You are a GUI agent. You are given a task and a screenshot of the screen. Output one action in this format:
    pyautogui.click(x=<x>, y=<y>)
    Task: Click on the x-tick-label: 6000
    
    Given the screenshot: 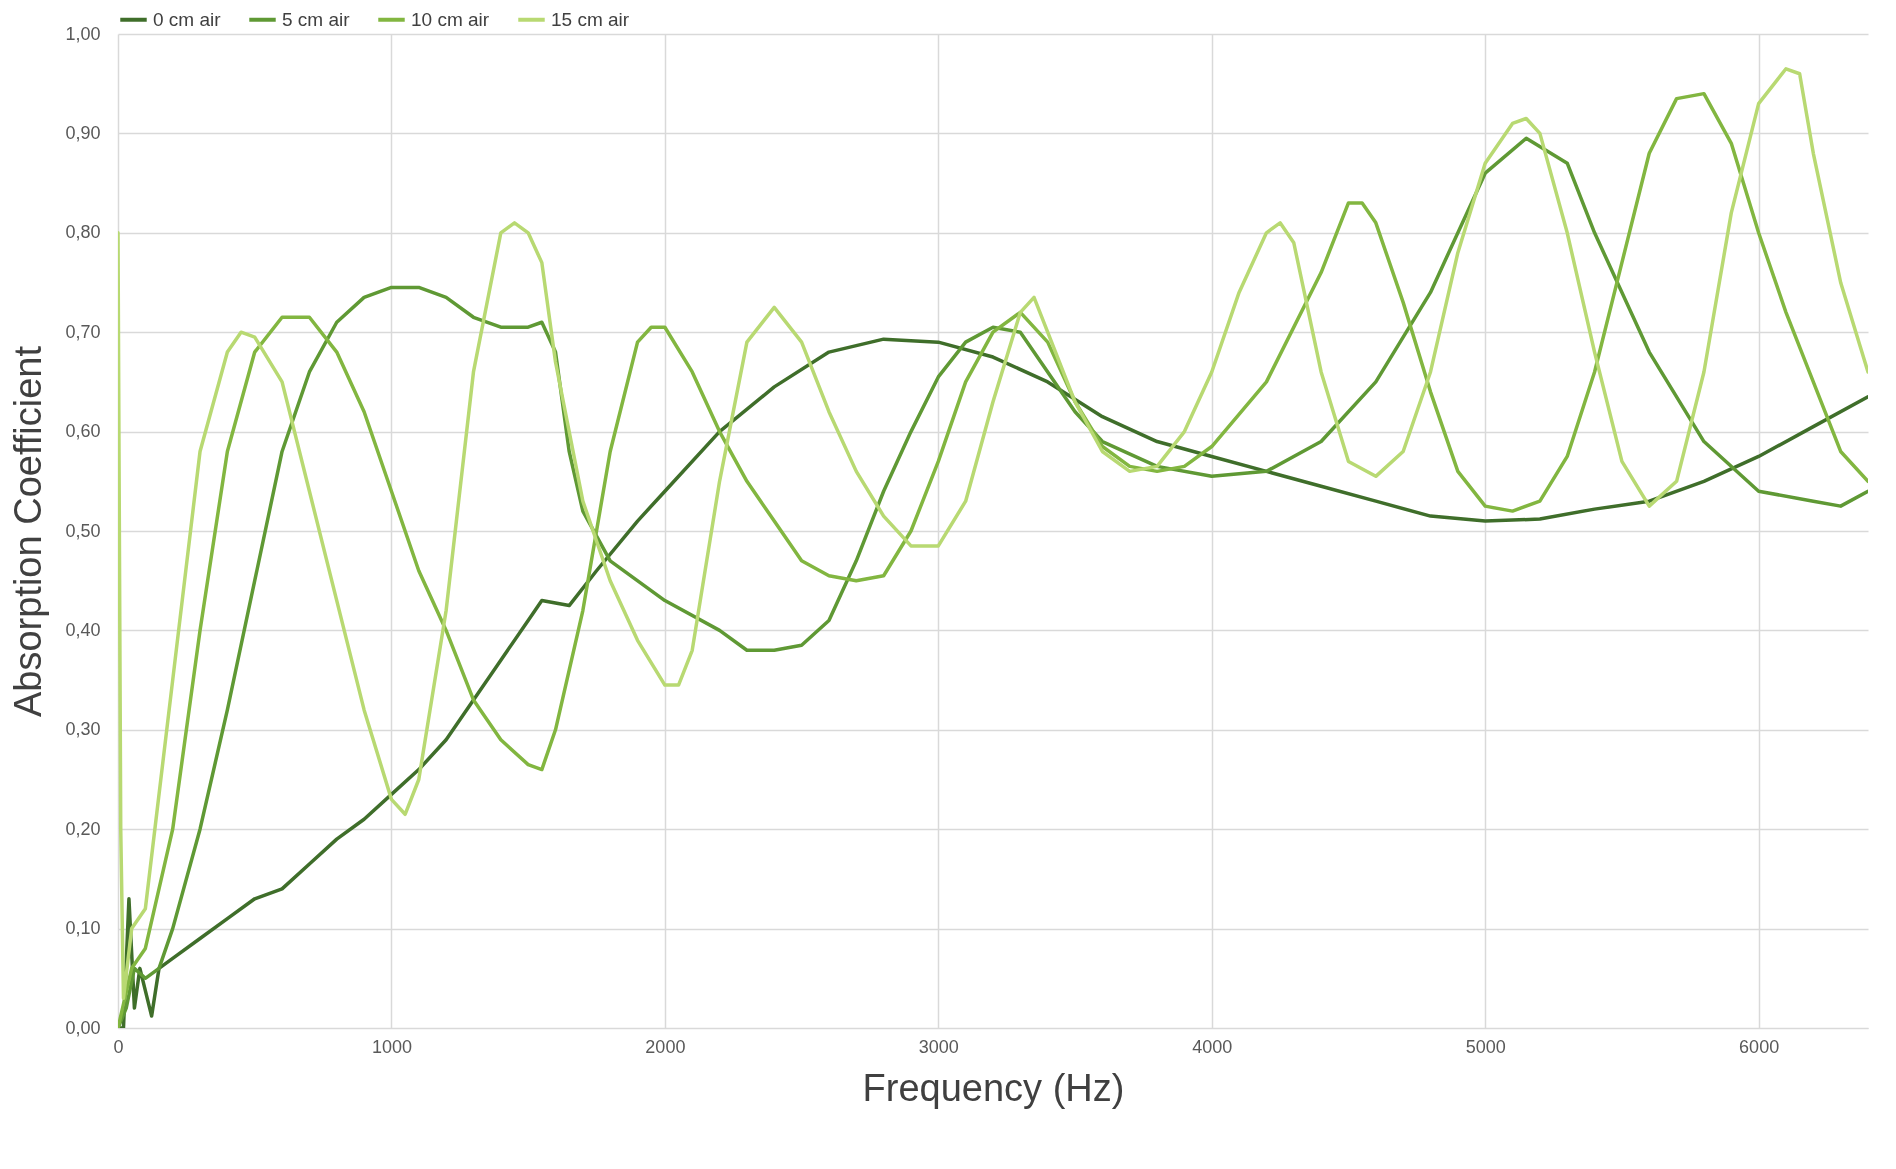 What is the action you would take?
    pyautogui.click(x=1759, y=1046)
    